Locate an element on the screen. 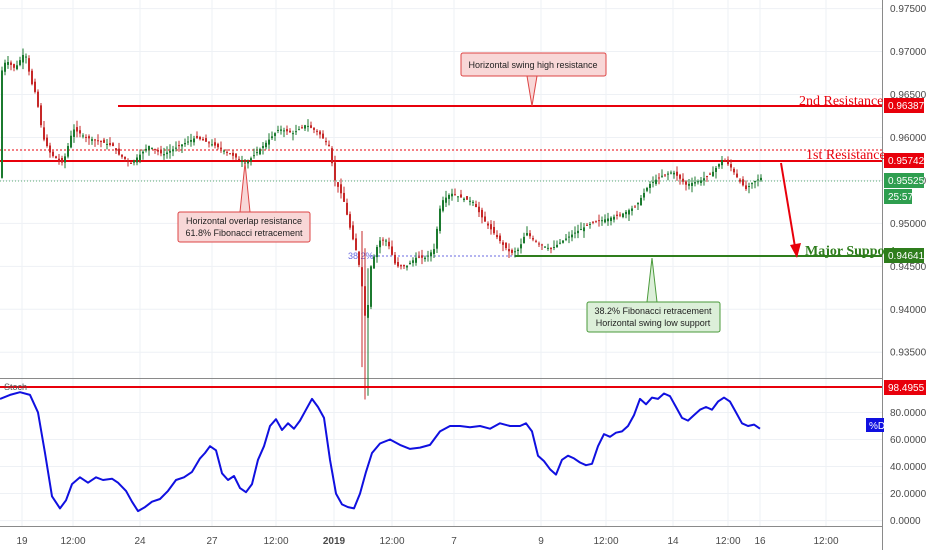 This screenshot has width=932, height=550. annotation-swing-high-text: Horizontal swing high resistance is located at coordinates (532, 65).